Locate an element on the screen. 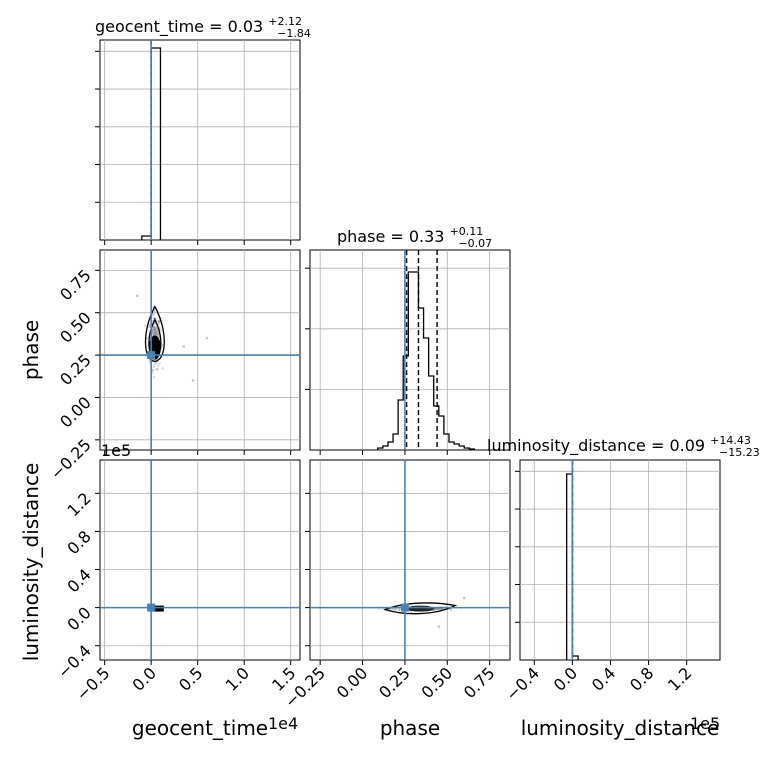  scatter-phase-vs-geocent-time is located at coordinates (200, 350).